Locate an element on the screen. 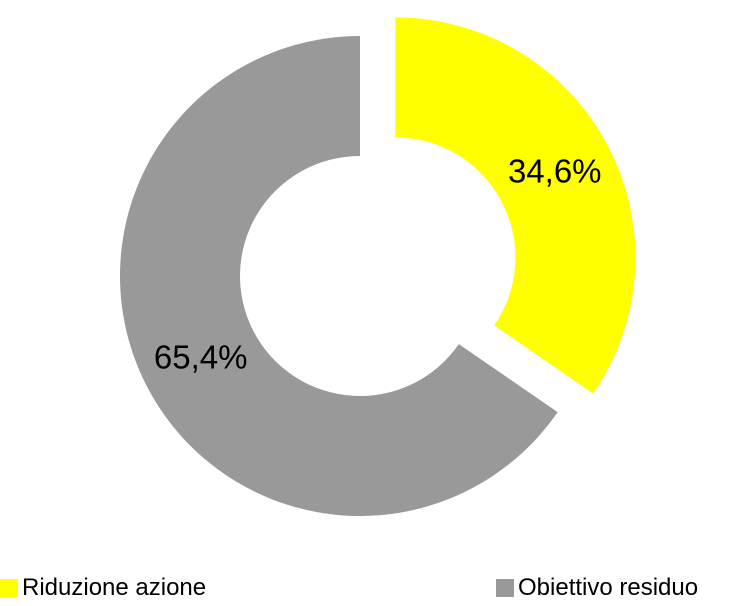  legend-label-riduzione-azione: Riduzione azione is located at coordinates (114, 587).